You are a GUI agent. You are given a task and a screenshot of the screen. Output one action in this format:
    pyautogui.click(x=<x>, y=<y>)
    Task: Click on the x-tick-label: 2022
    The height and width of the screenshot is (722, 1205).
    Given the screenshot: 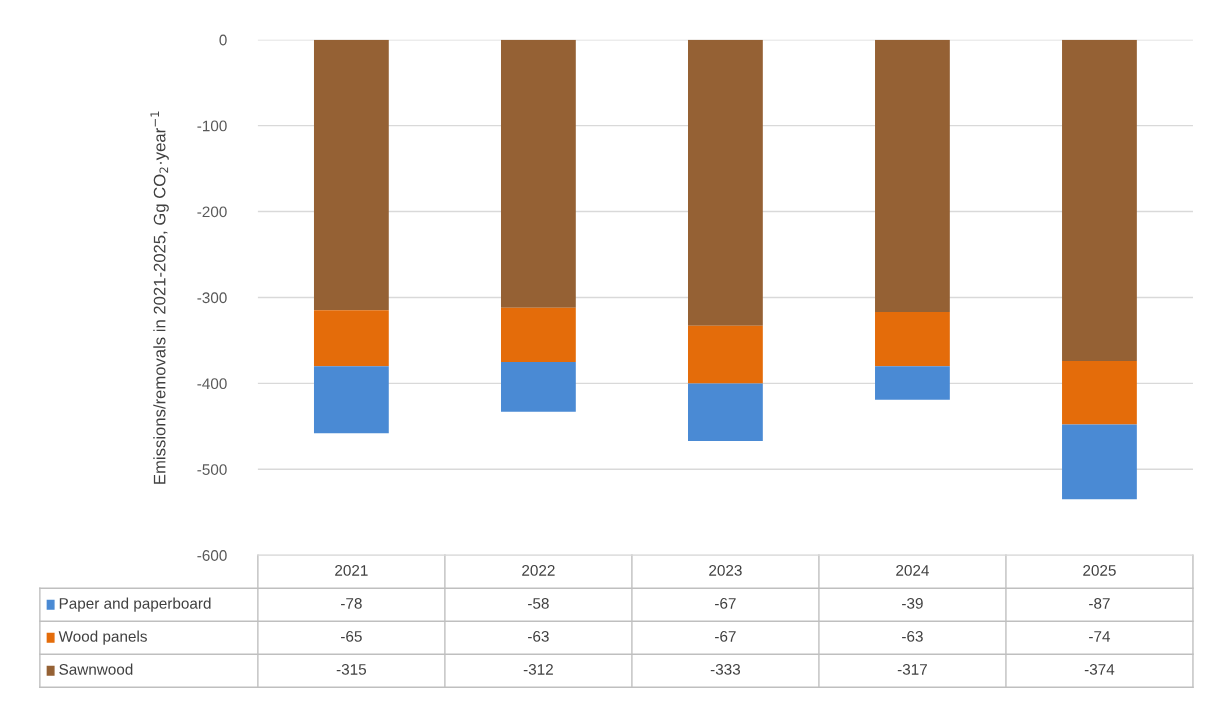 What is the action you would take?
    pyautogui.click(x=538, y=570)
    